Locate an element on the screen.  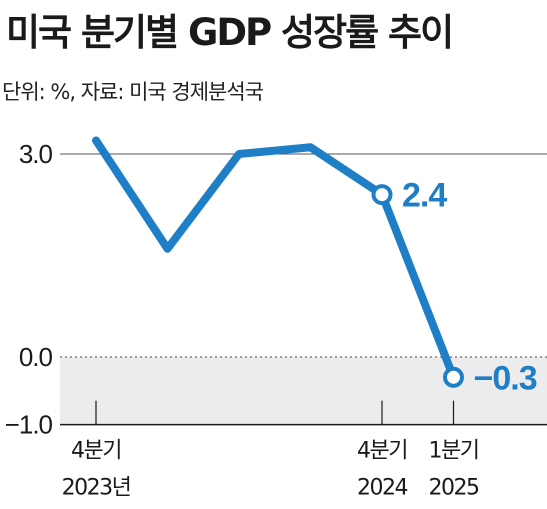
y-tick-label: 0.0 is located at coordinates (36, 357).